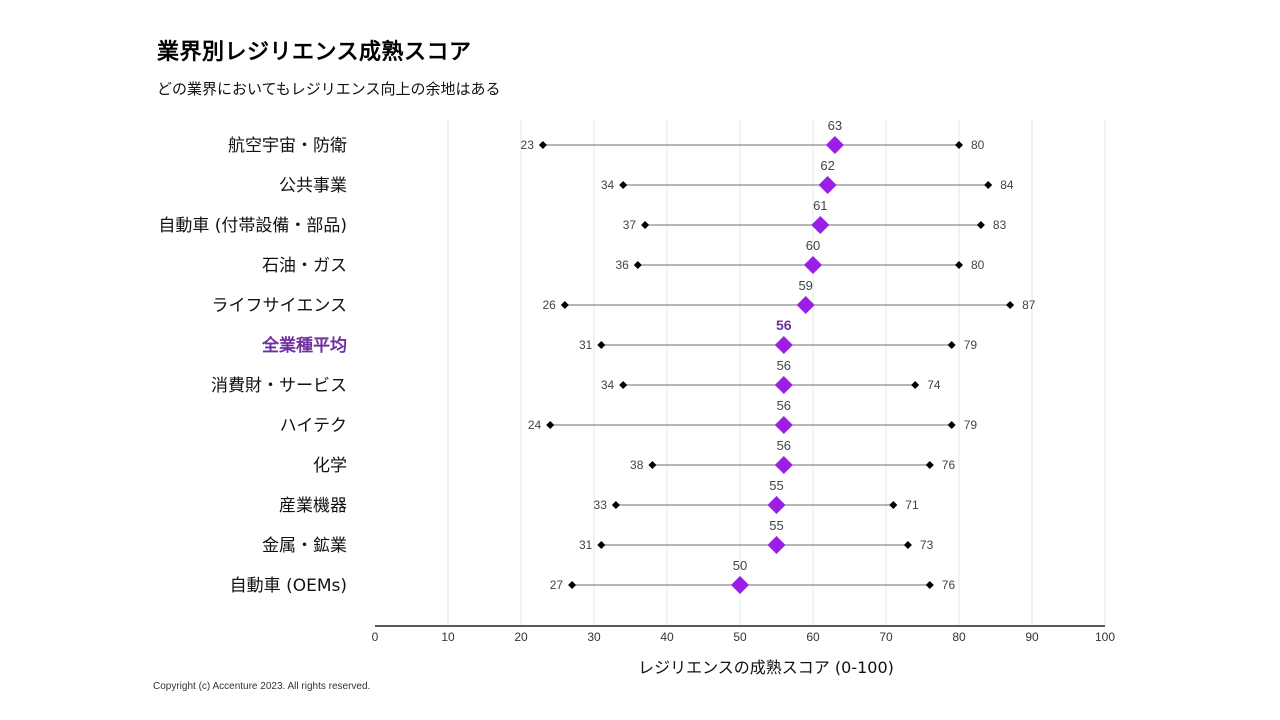 Image resolution: width=1280 pixels, height=720 pixels. Describe the element at coordinates (599, 497) in the screenshot. I see `row-10: 産業機器 33 71 55` at that location.